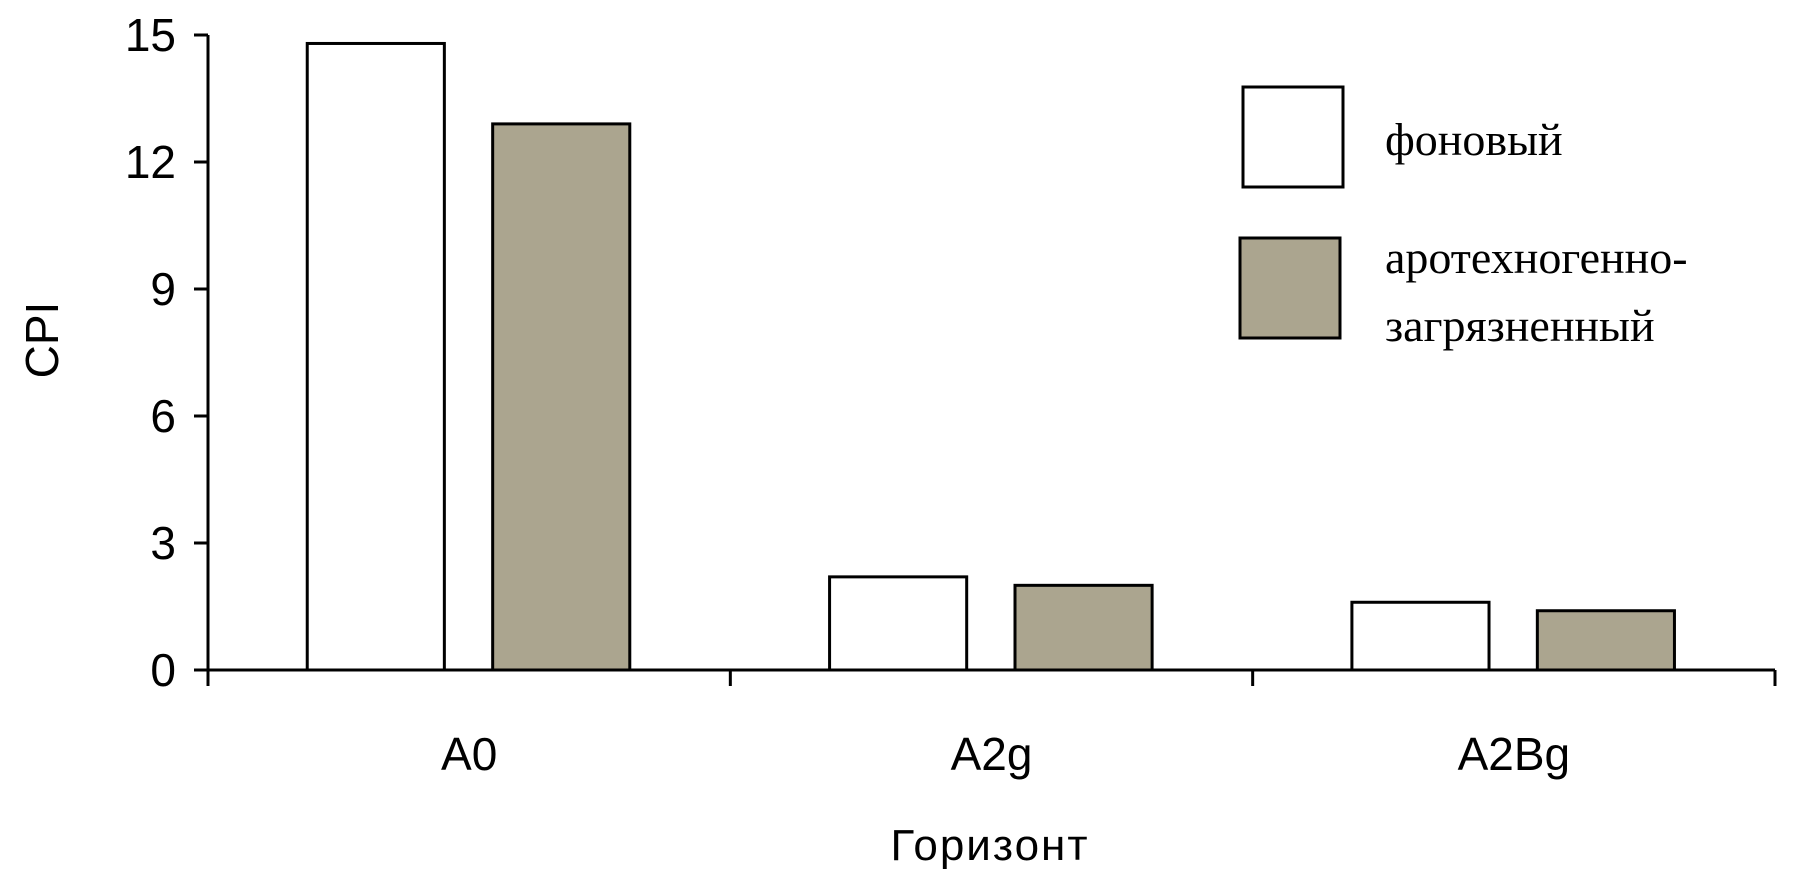 Image resolution: width=1795 pixels, height=883 pixels. What do you see at coordinates (898, 623) in the screenshot?
I see `bar-background-A2g` at bounding box center [898, 623].